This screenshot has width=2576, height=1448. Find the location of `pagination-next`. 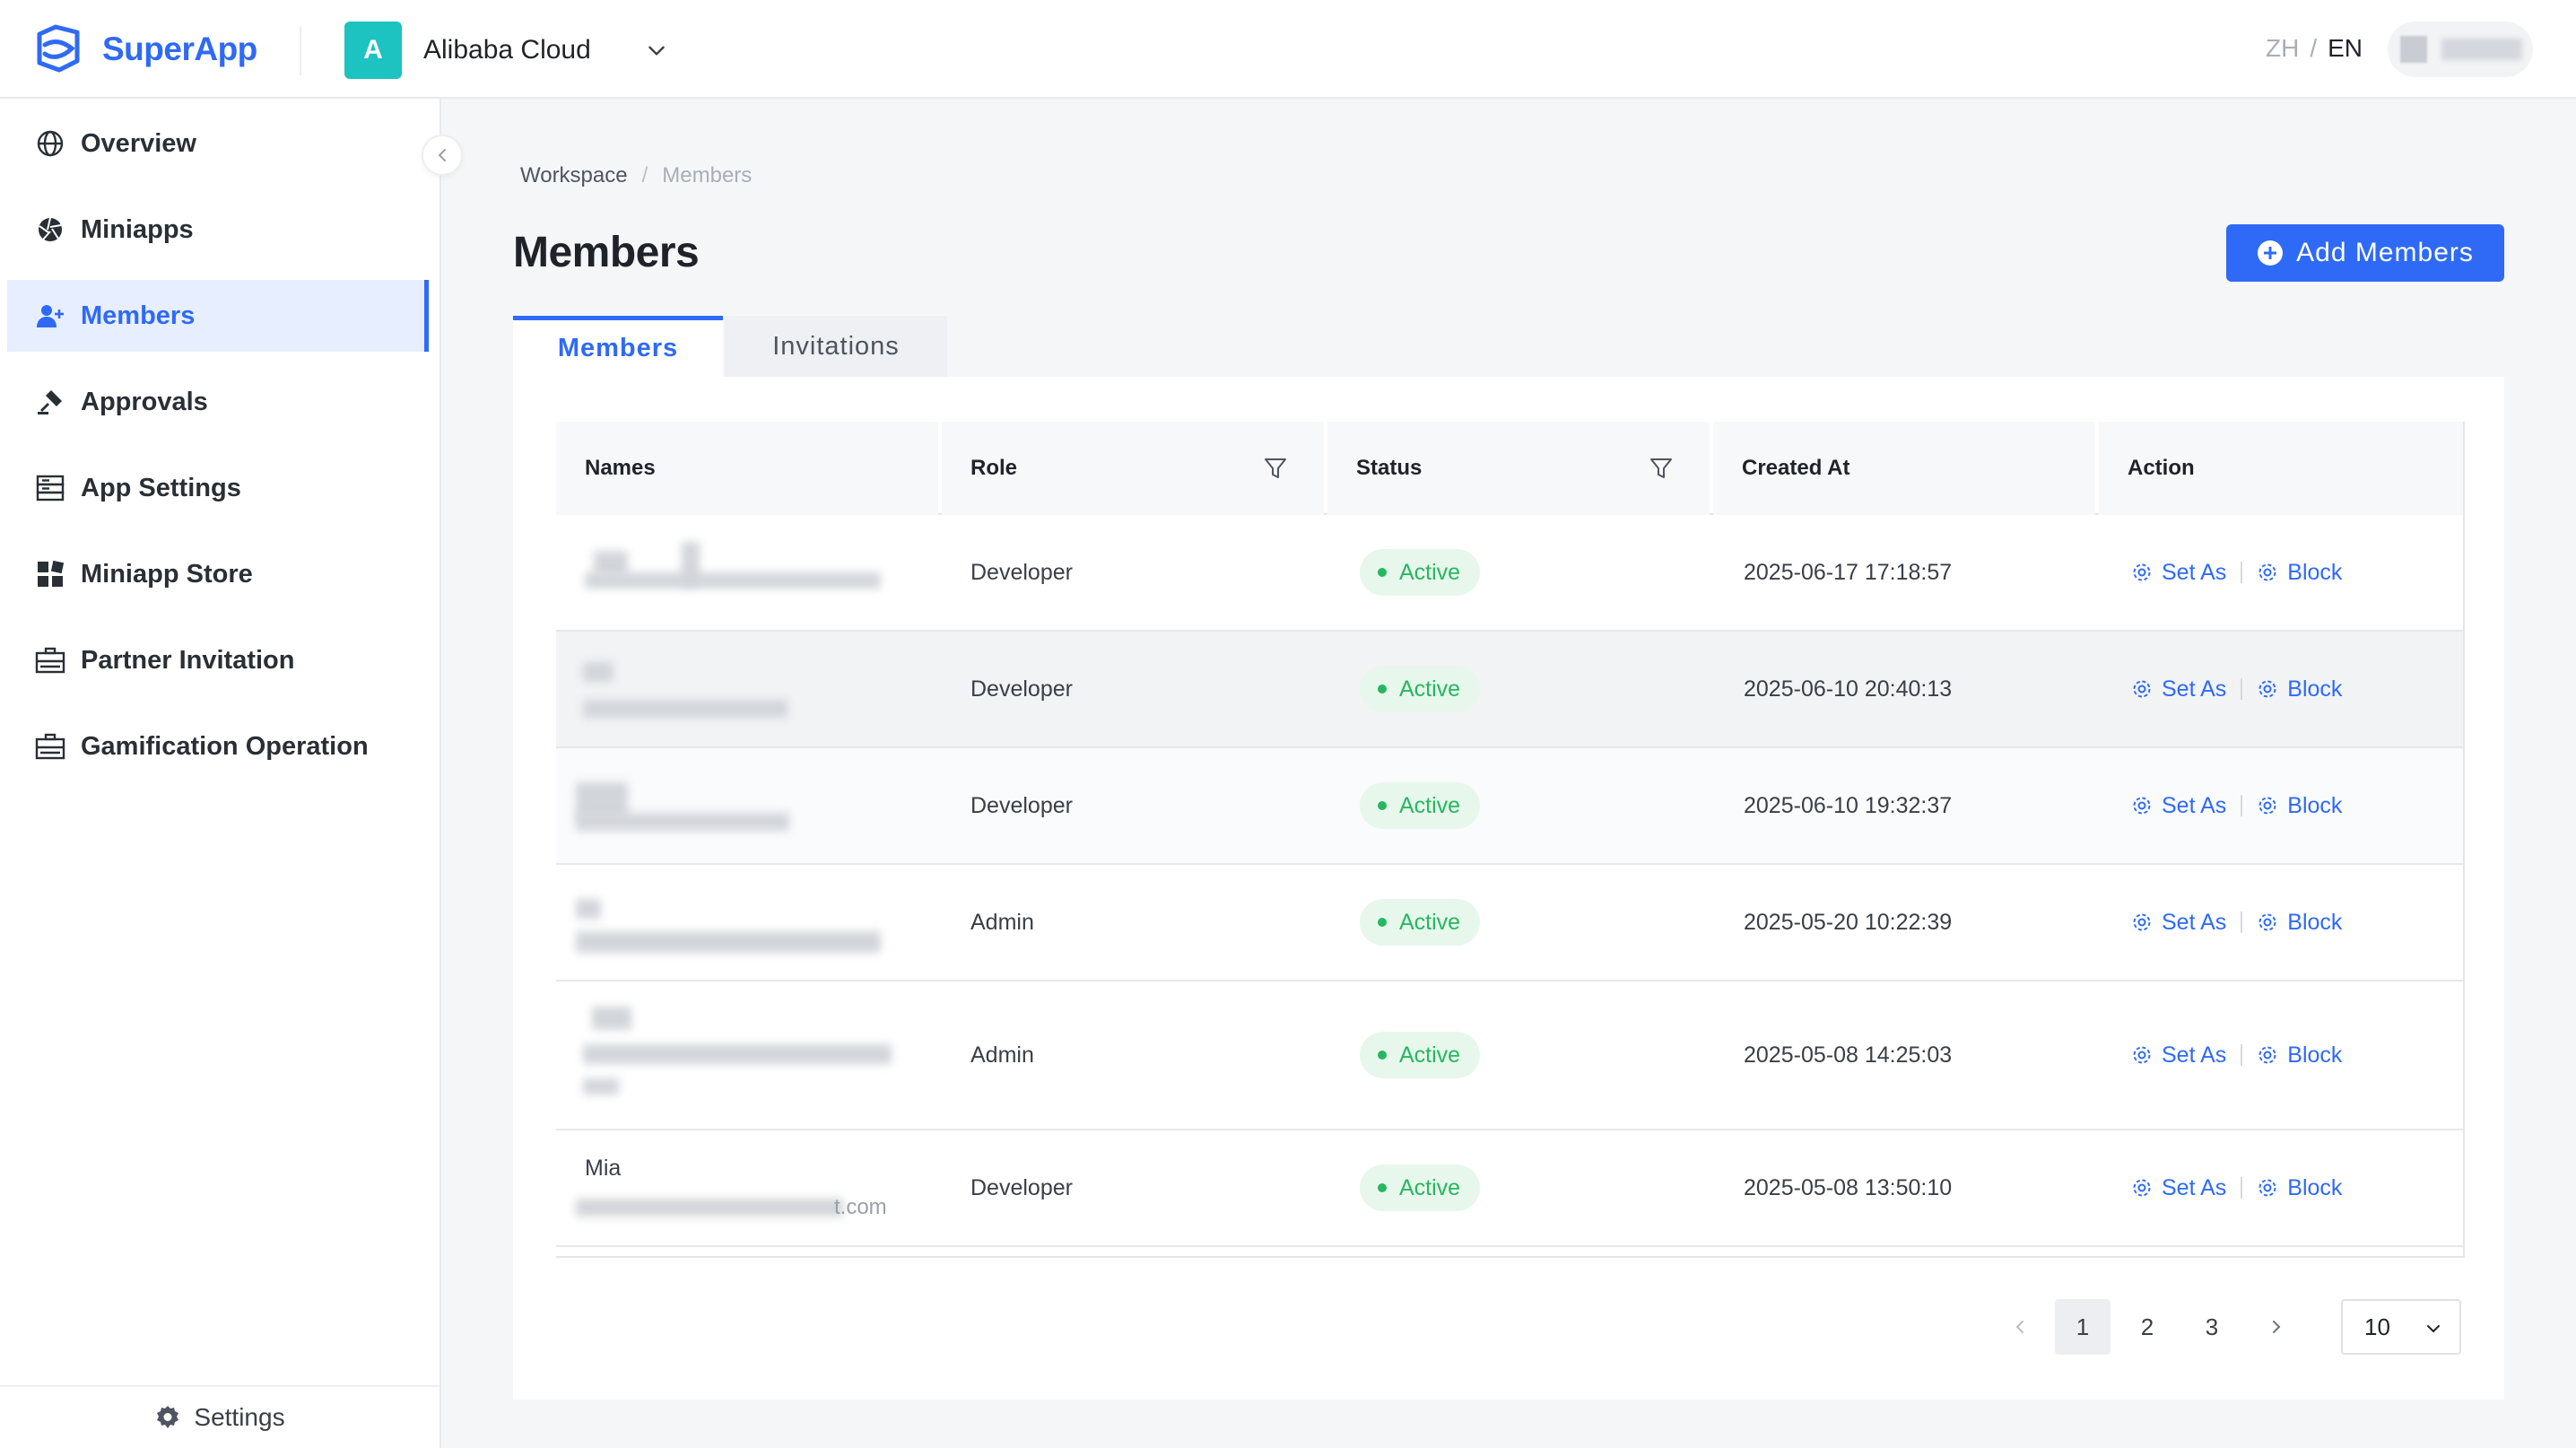

pagination-next is located at coordinates (2276, 1327).